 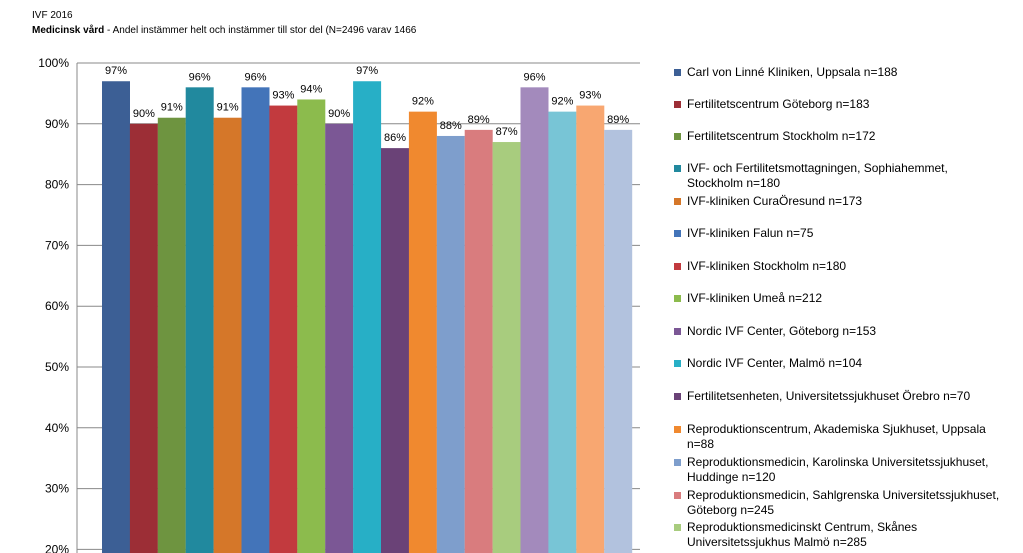 I want to click on y-tick-label: 20%, so click(x=57, y=547).